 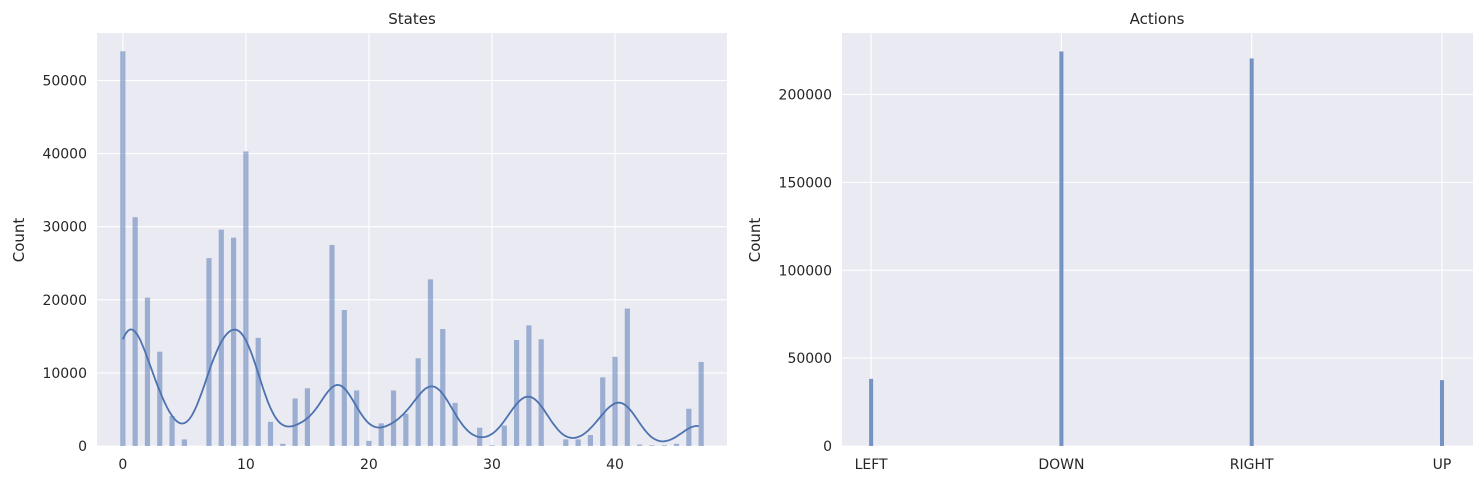 I want to click on states-xtick-label: 0, so click(x=122, y=465).